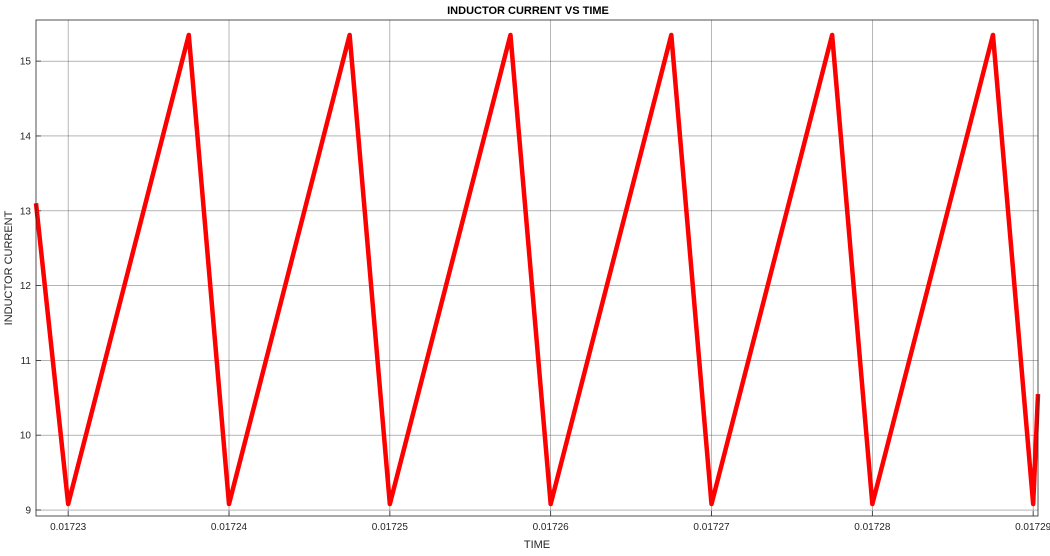 The image size is (1050, 556). Describe the element at coordinates (390, 527) in the screenshot. I see `x-tick-label: 0.01725` at that location.